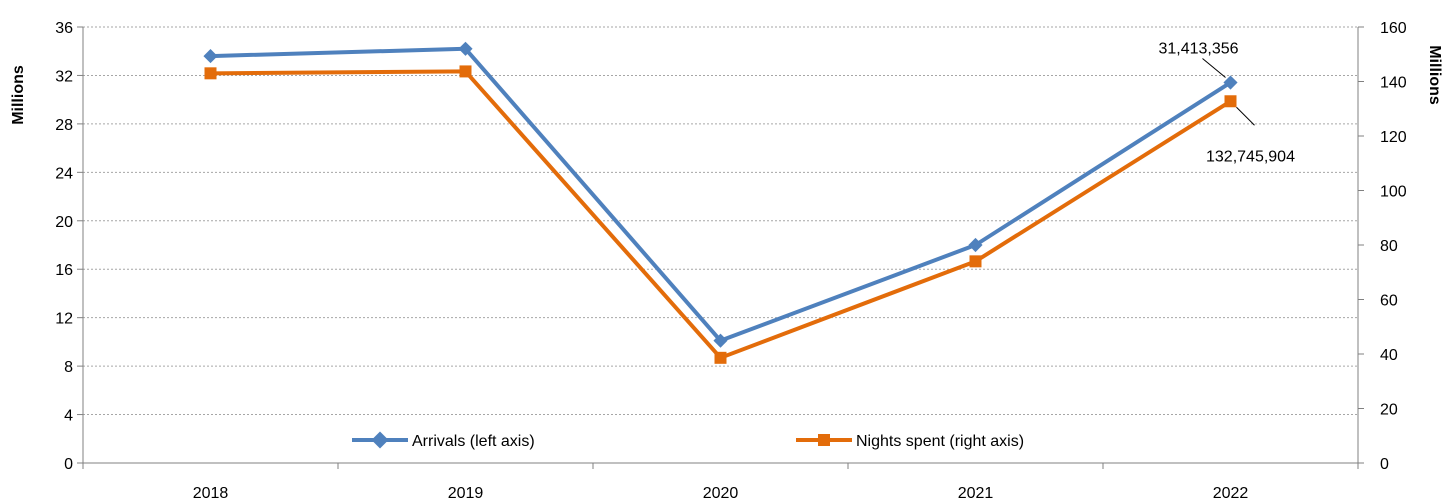 This screenshot has width=1448, height=503. What do you see at coordinates (473, 441) in the screenshot?
I see `legend-label-arrivals: Arrivals (left axis)` at bounding box center [473, 441].